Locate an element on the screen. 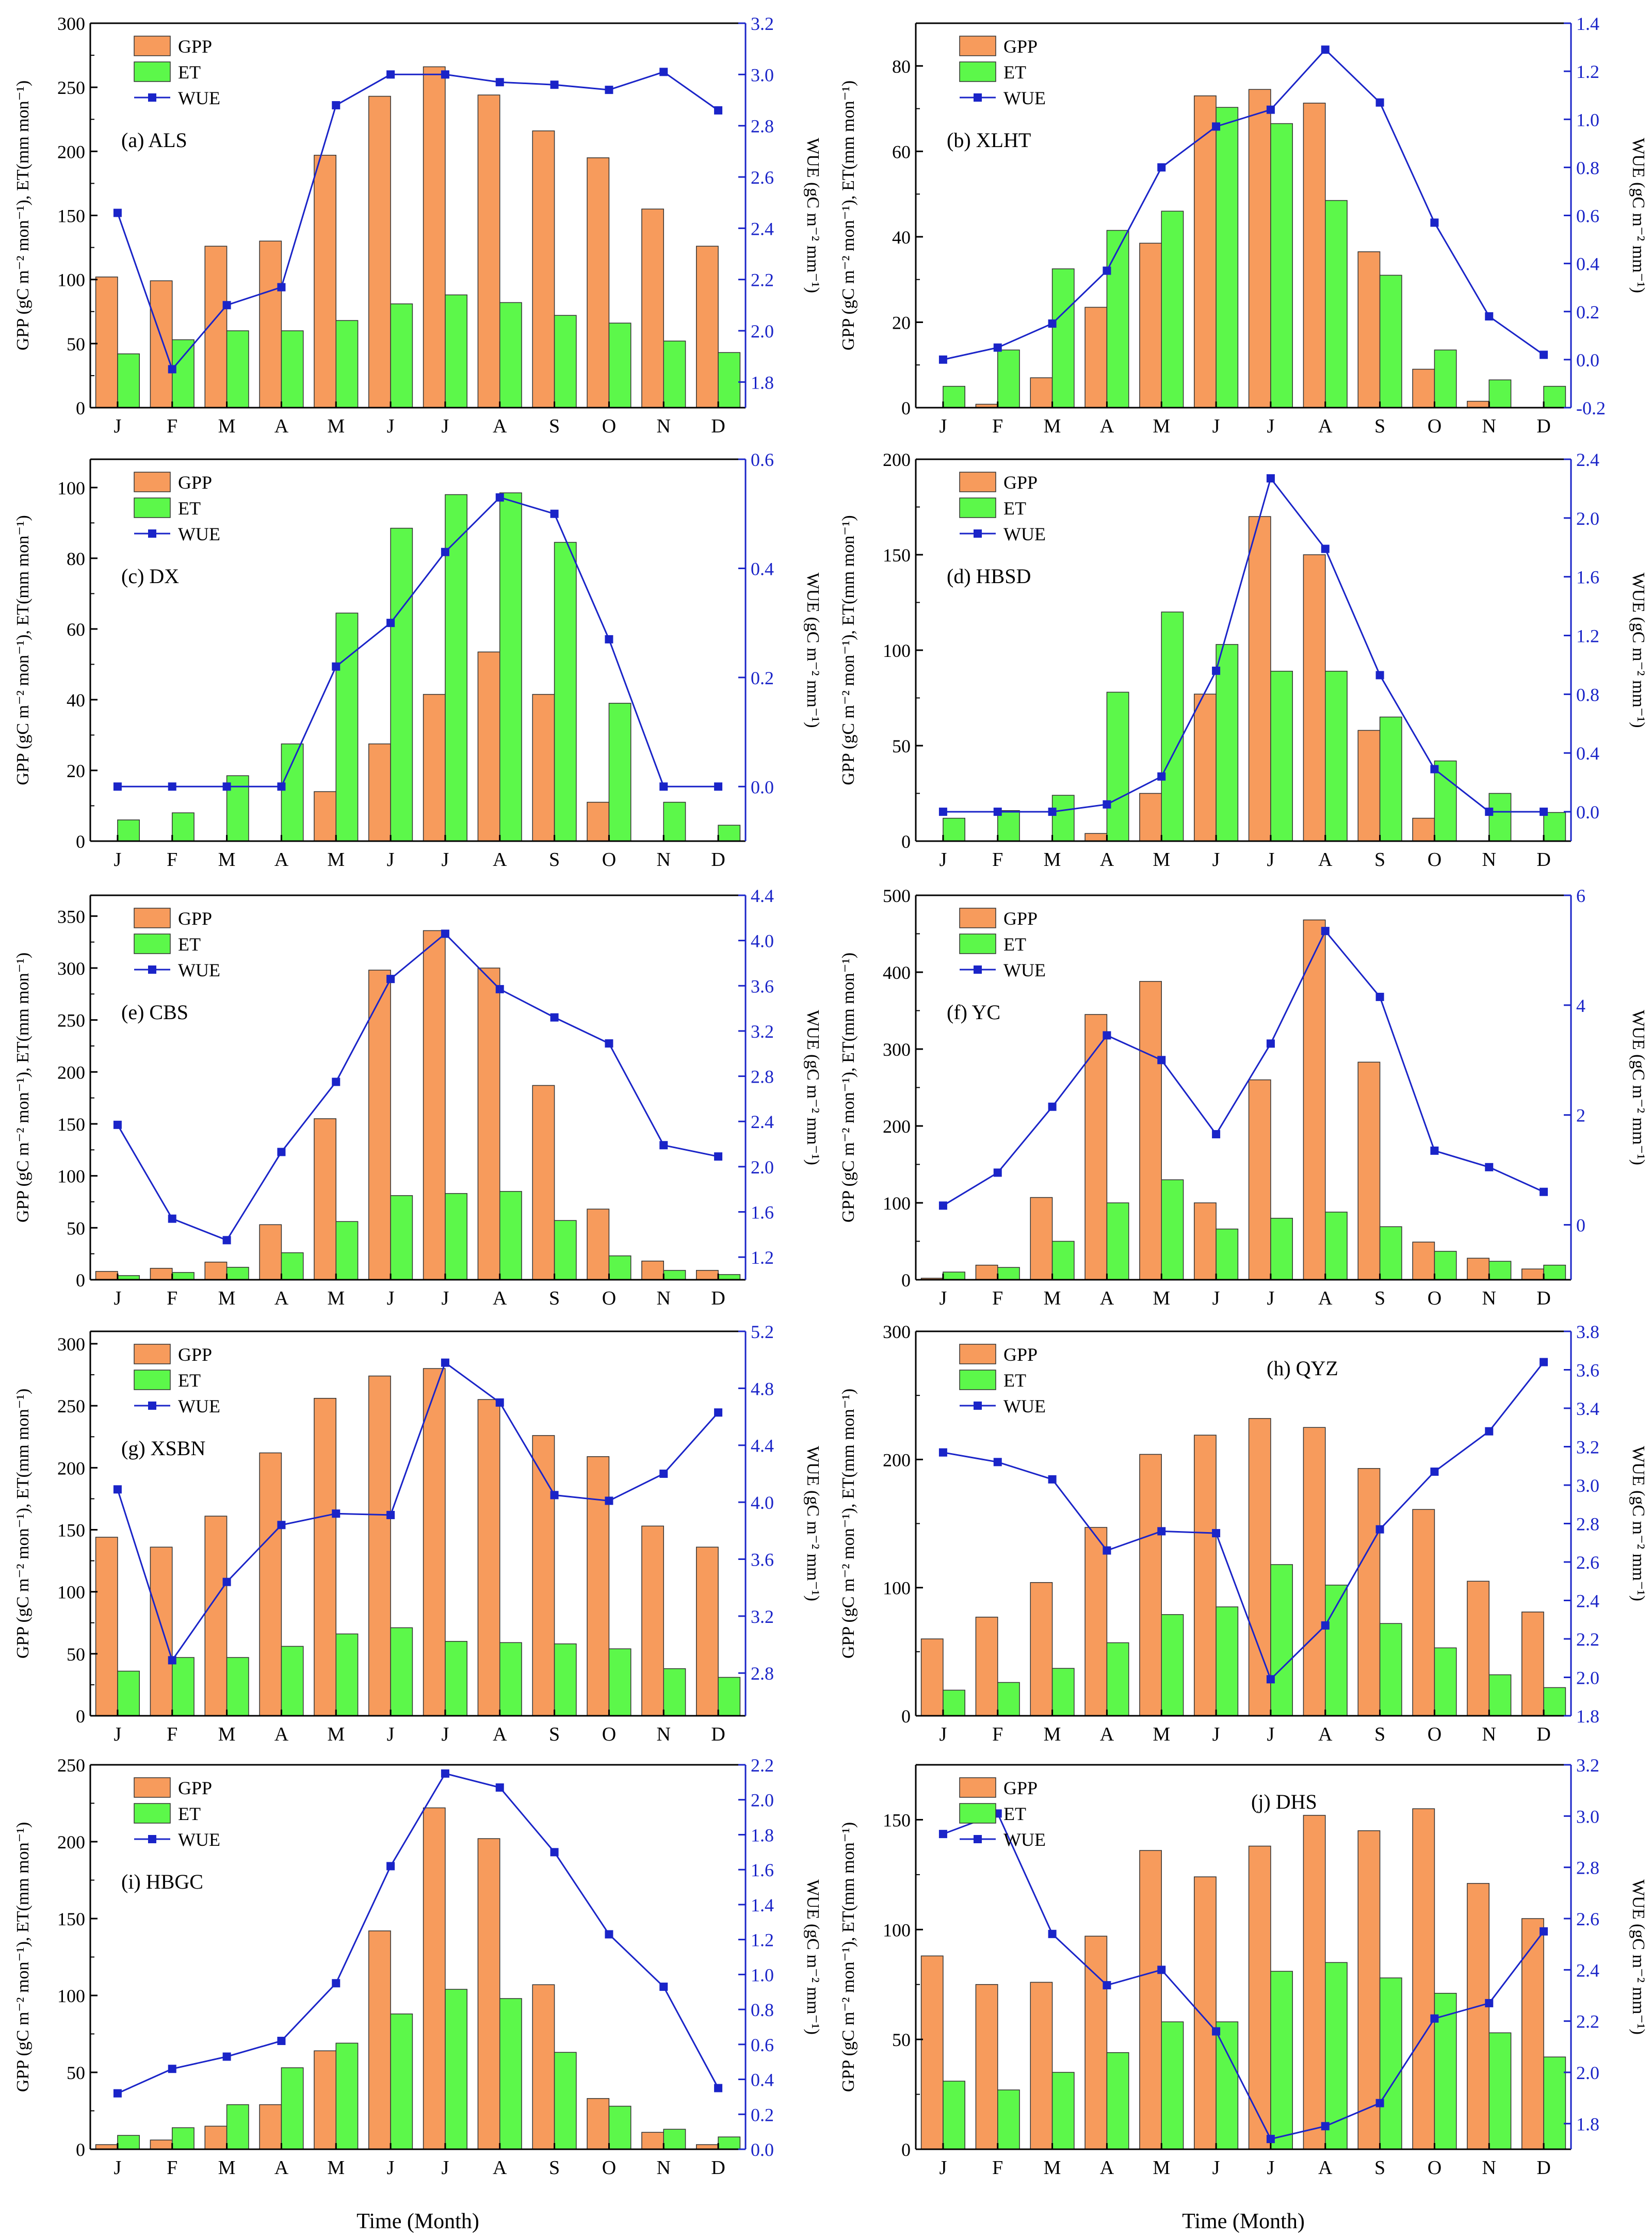 This screenshot has width=1652, height=2238. right-tick-label: 2.8 is located at coordinates (762, 1673).